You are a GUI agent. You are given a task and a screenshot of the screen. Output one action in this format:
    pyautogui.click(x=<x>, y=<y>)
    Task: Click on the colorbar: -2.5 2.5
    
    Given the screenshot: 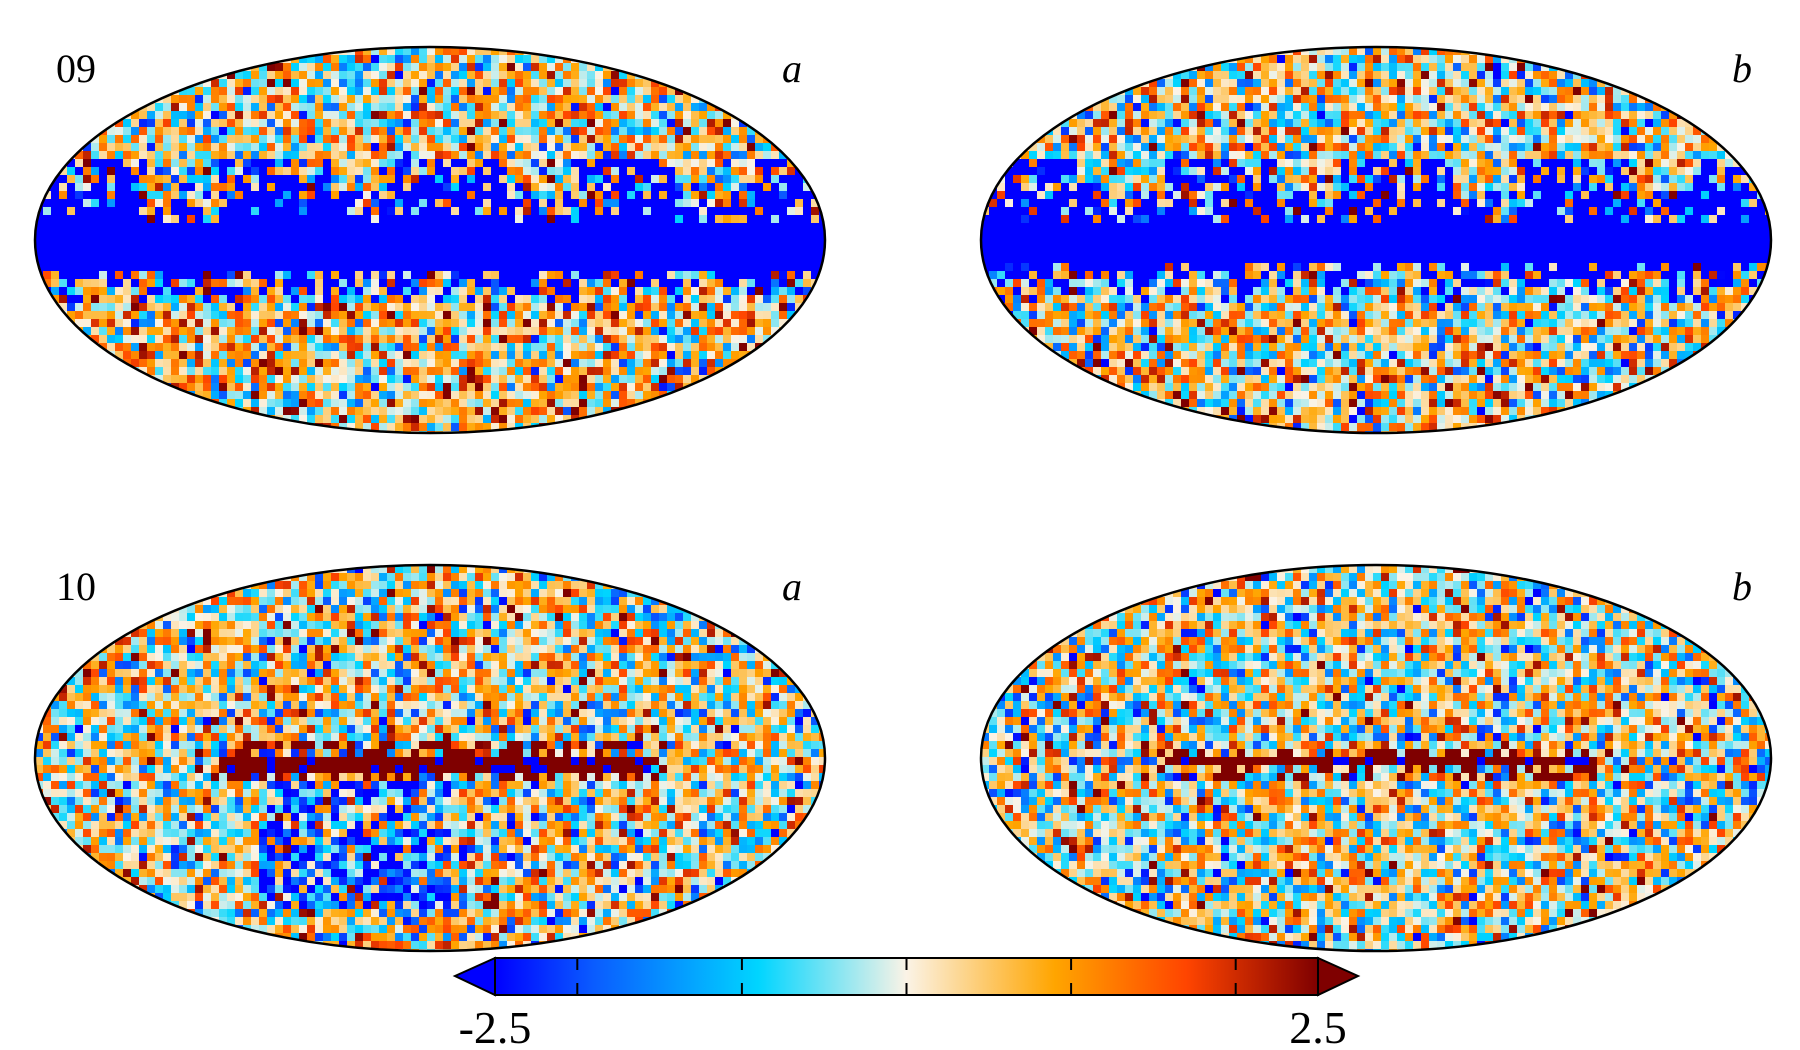 What is the action you would take?
    pyautogui.click(x=906, y=1003)
    